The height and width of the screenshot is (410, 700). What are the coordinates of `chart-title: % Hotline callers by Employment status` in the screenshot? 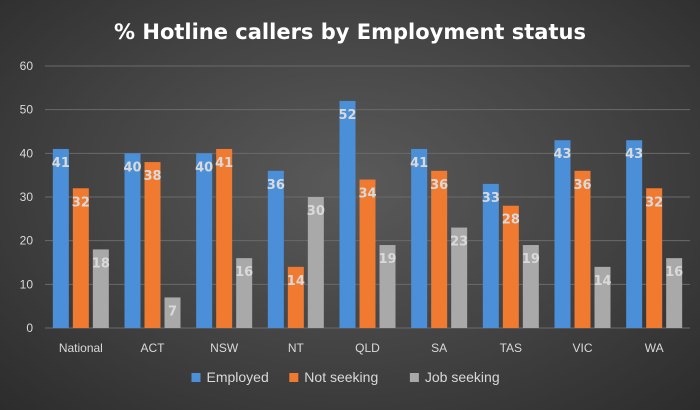 It's located at (350, 32).